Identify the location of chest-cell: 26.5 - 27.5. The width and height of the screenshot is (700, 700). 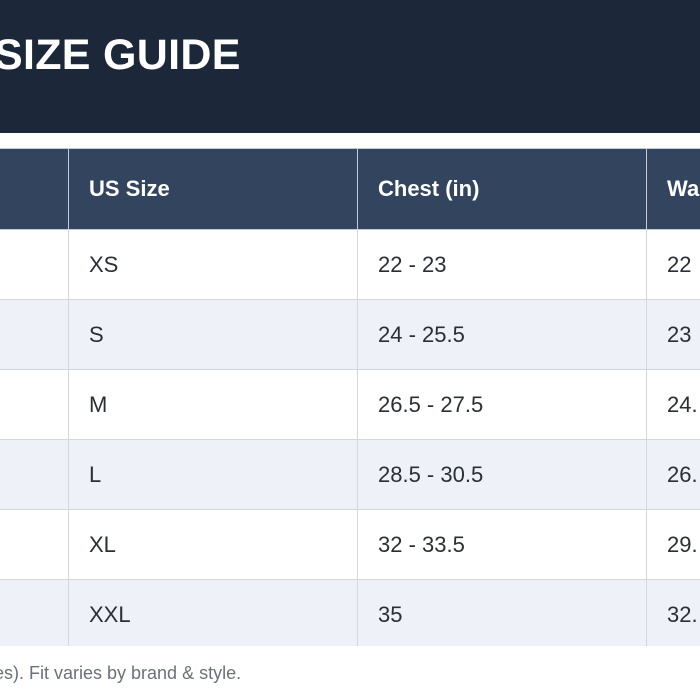
(502, 404).